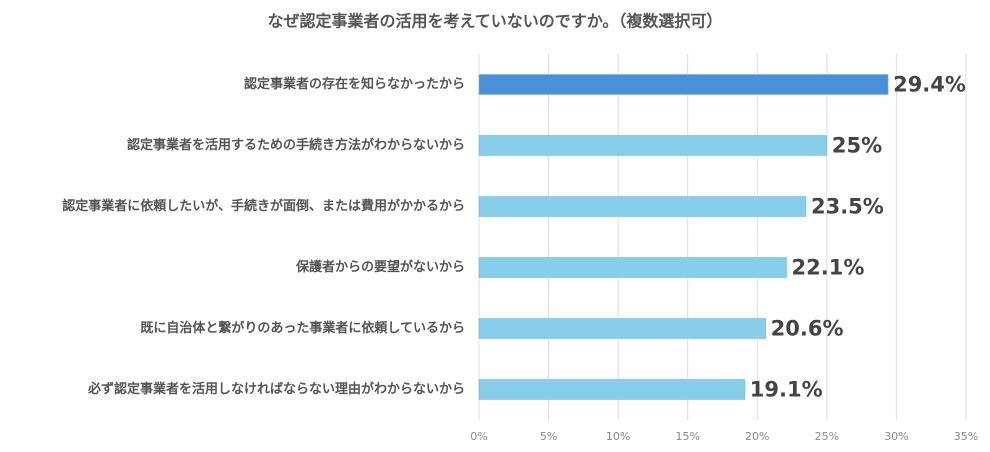 The width and height of the screenshot is (990, 452). Describe the element at coordinates (896, 436) in the screenshot. I see `x-tick-label: 30%` at that location.